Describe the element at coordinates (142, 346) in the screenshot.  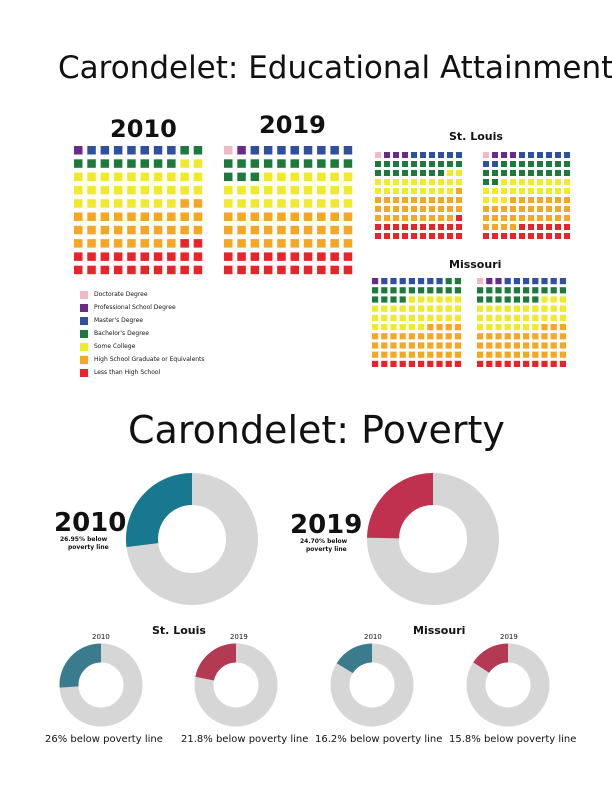
I see `legend-item-some-college: Some College` at that location.